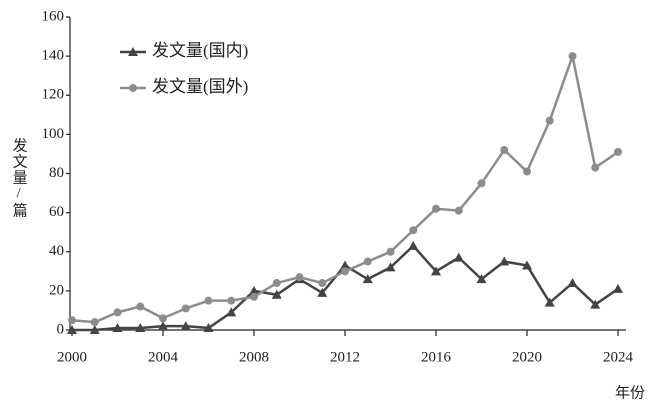 Image resolution: width=648 pixels, height=405 pixels. What do you see at coordinates (345, 357) in the screenshot?
I see `x-tick-label: 2012` at bounding box center [345, 357].